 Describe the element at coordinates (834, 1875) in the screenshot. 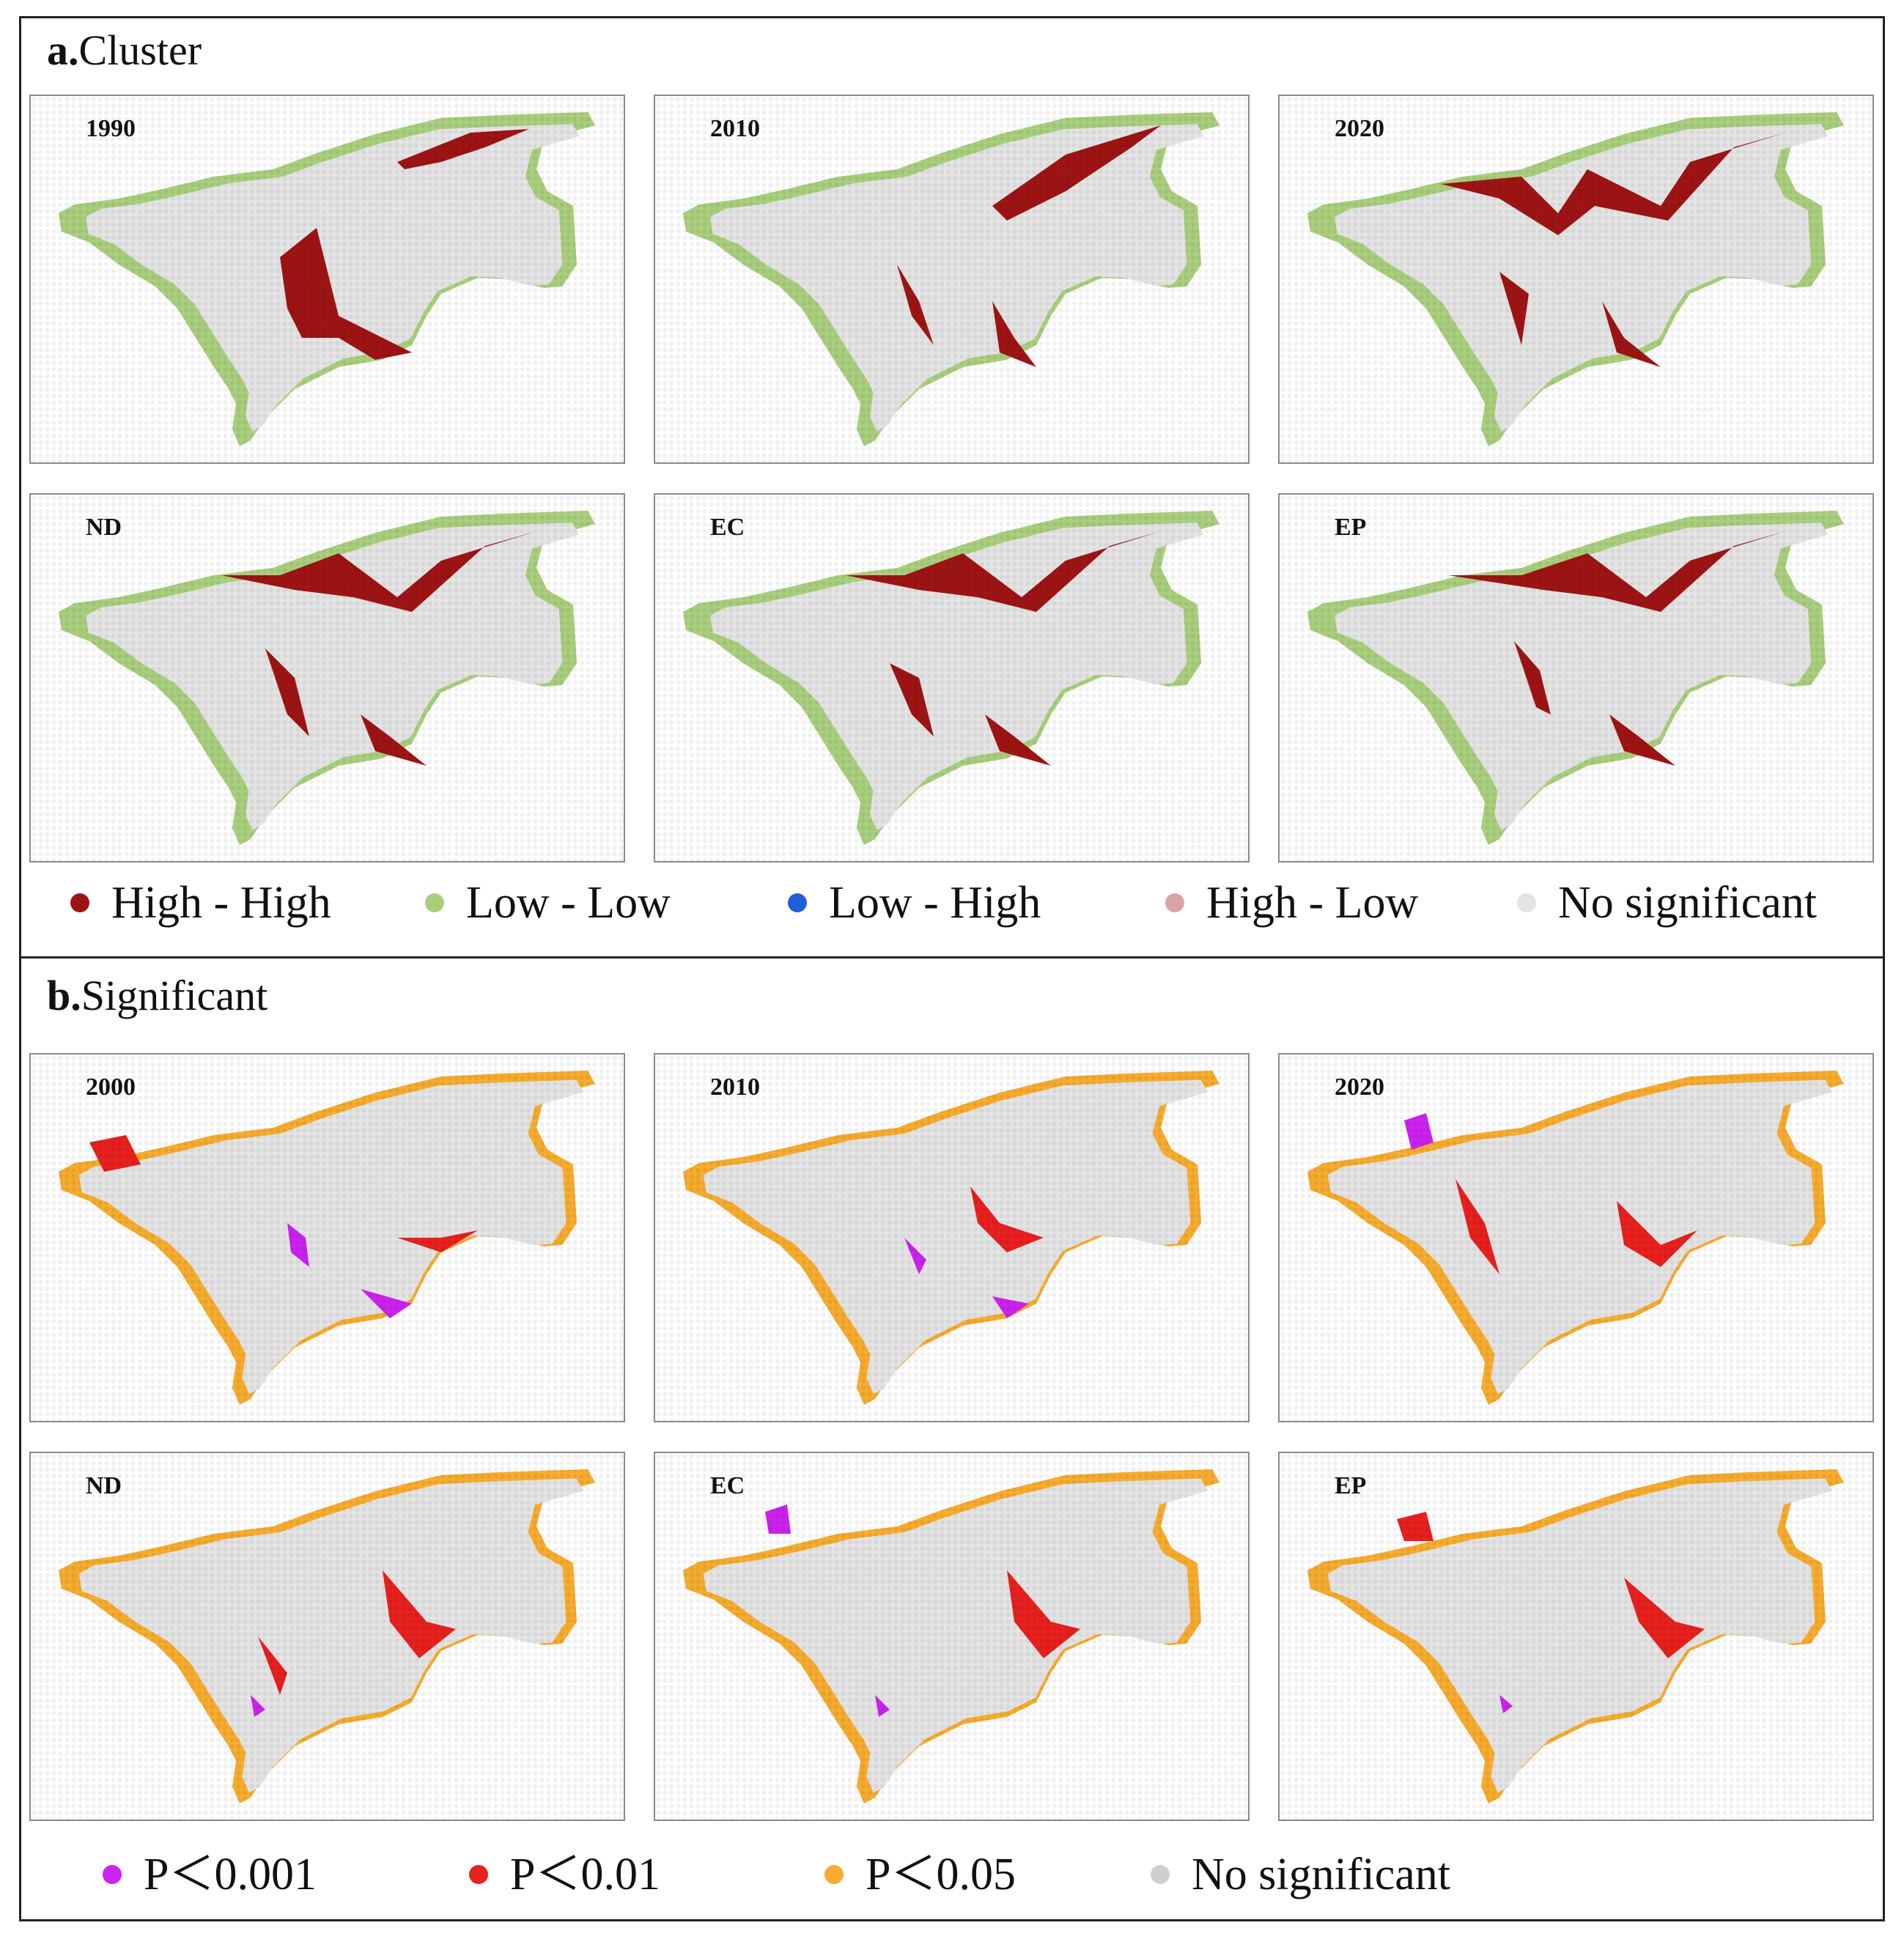

I see `p05-dot-icon` at that location.